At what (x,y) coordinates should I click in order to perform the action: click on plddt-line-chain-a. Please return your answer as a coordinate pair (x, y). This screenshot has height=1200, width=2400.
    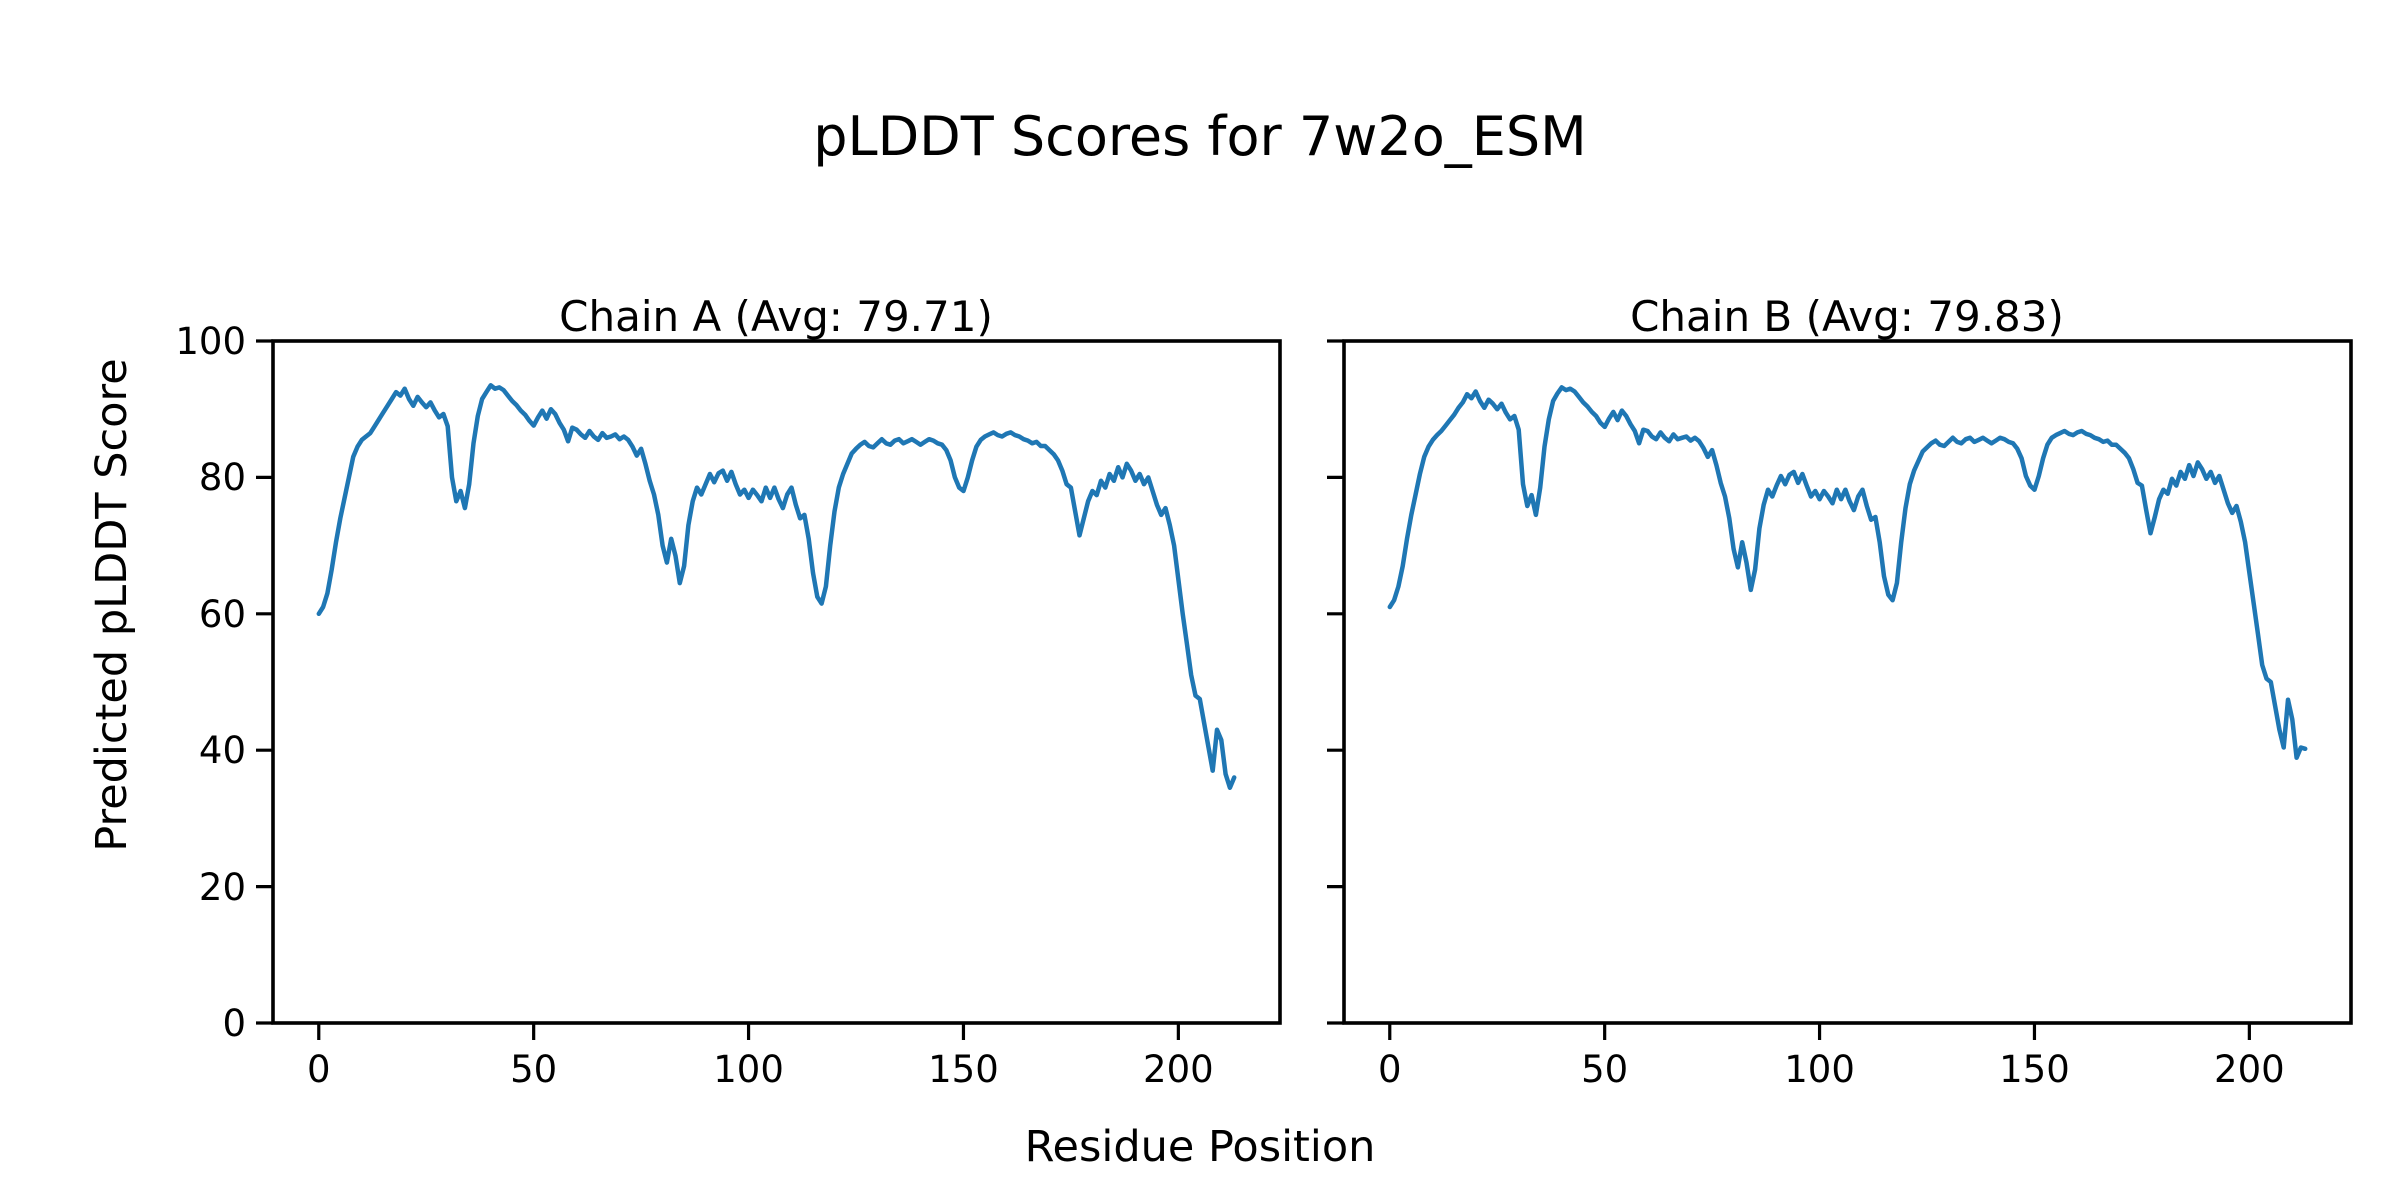
    Looking at the image, I should click on (776, 586).